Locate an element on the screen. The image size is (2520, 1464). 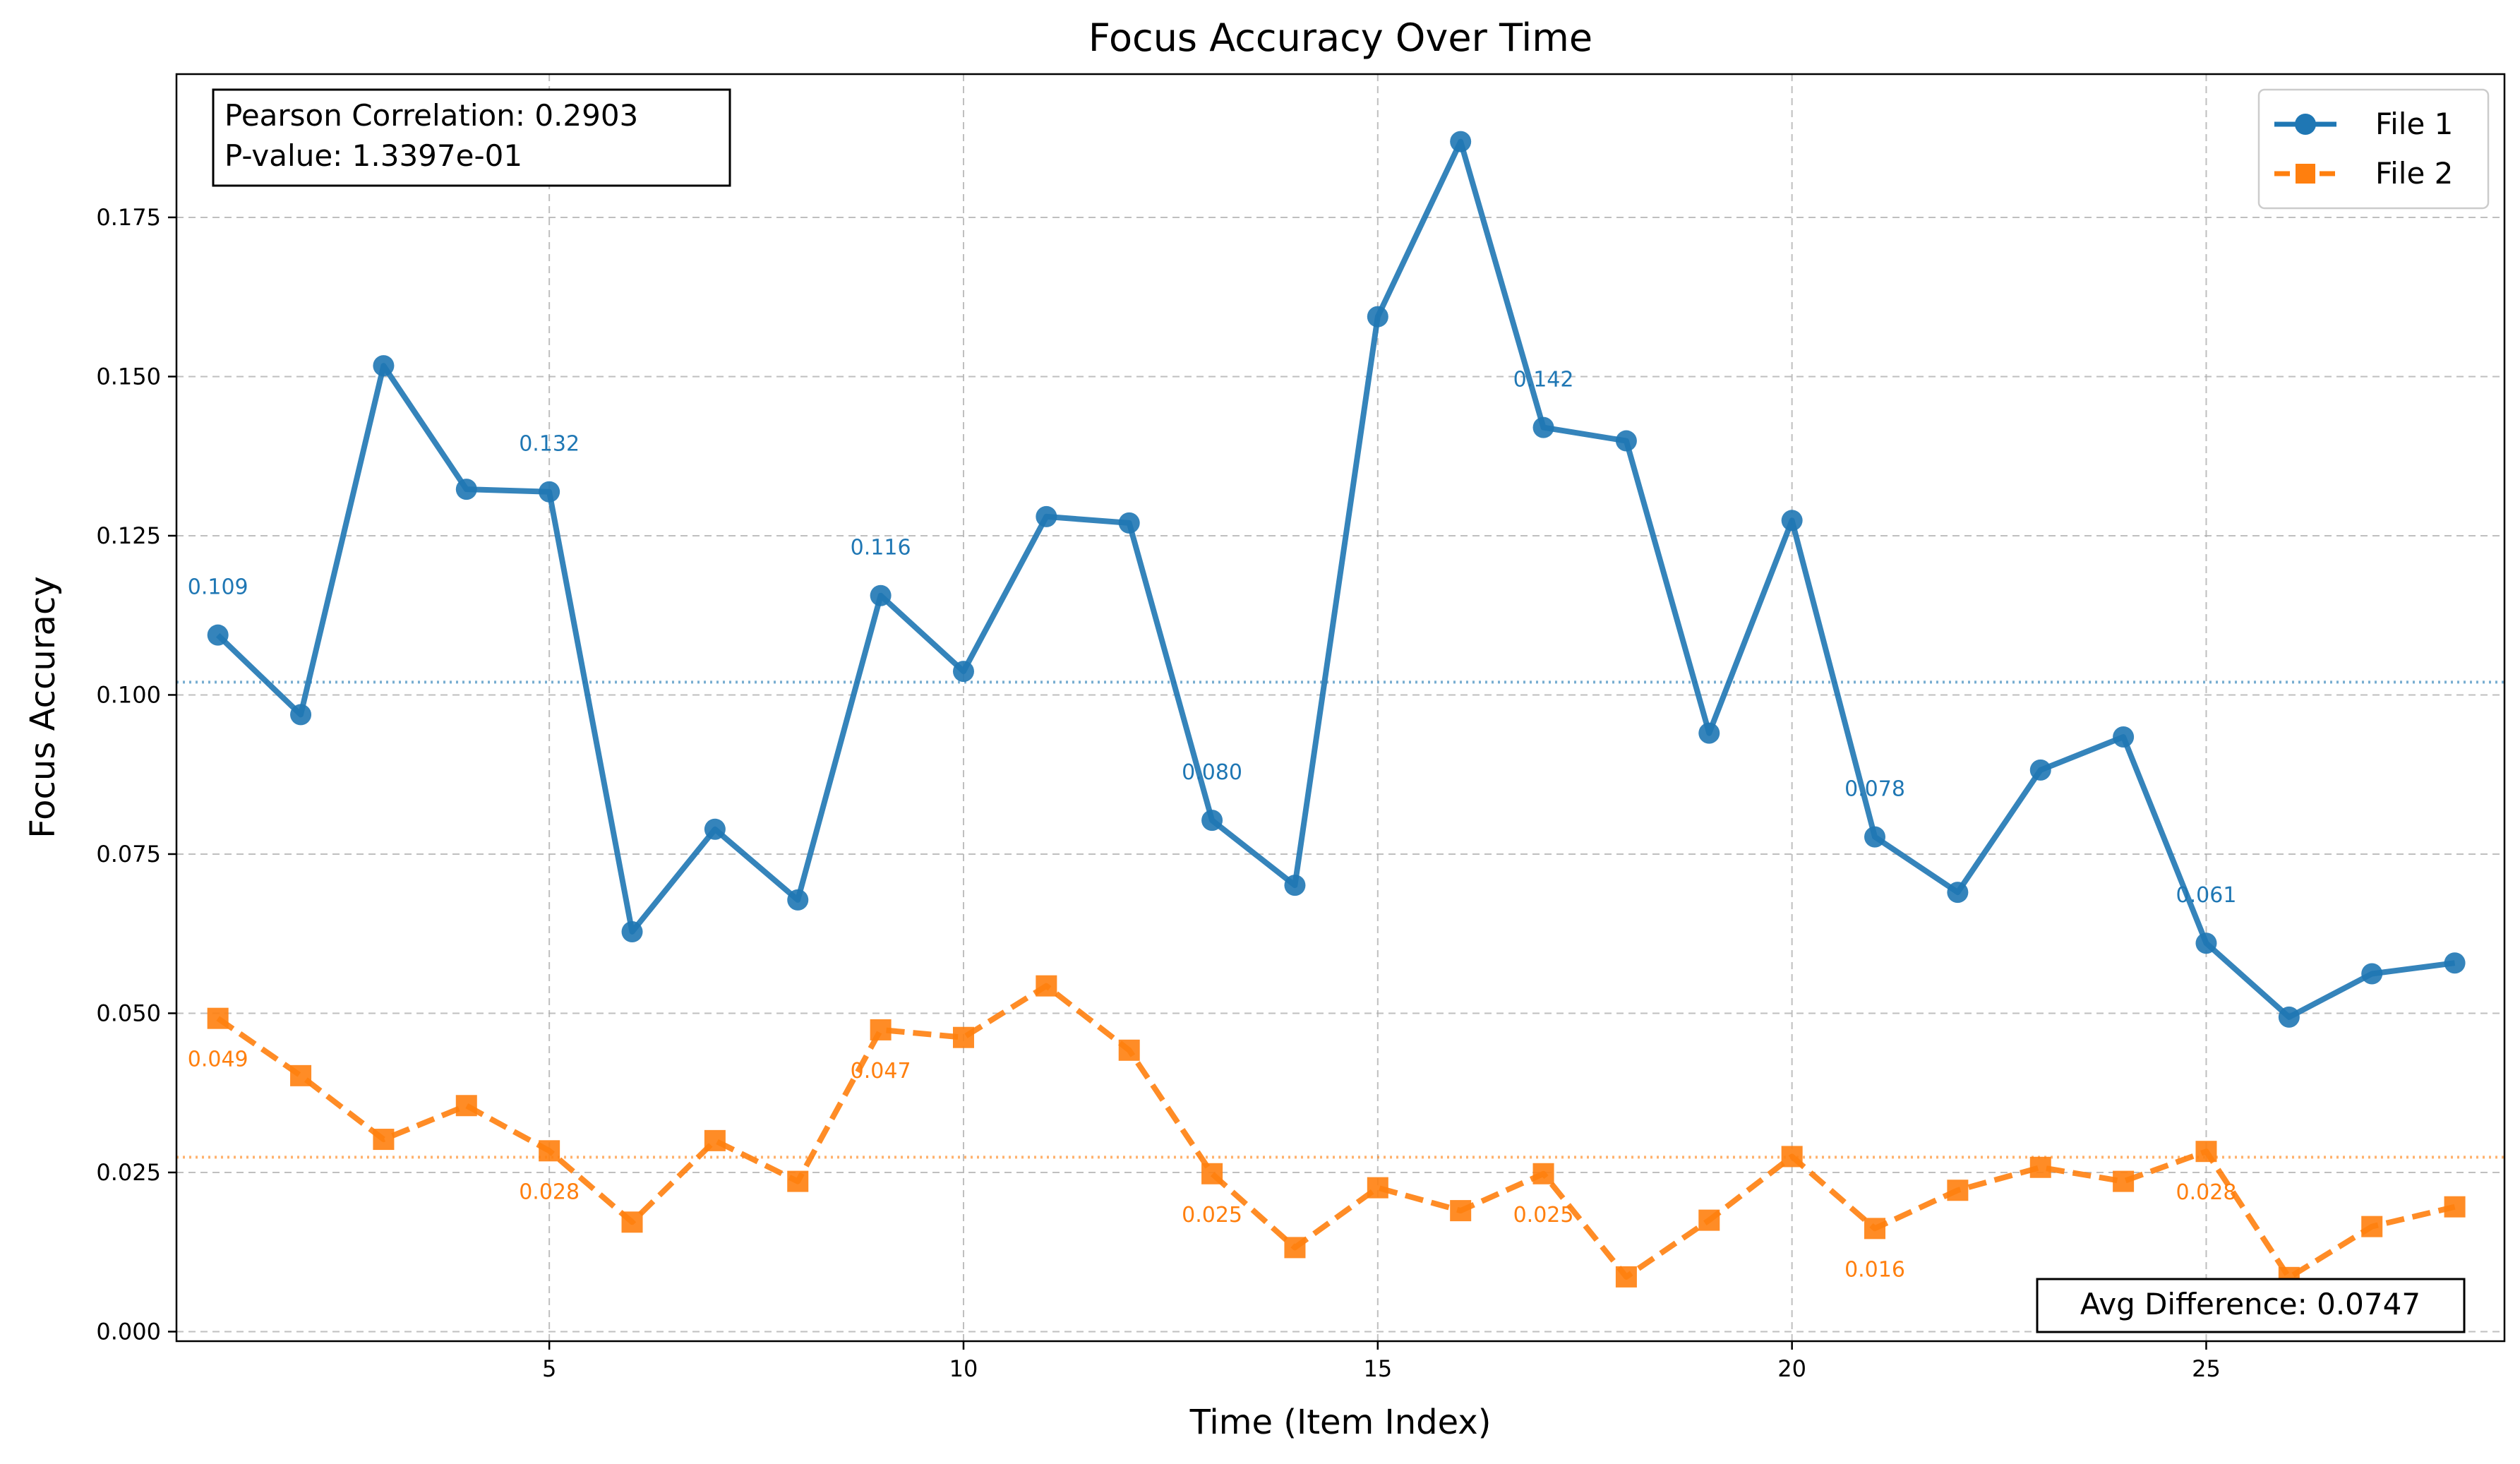
legend: File 1 File 2 is located at coordinates (2374, 149).